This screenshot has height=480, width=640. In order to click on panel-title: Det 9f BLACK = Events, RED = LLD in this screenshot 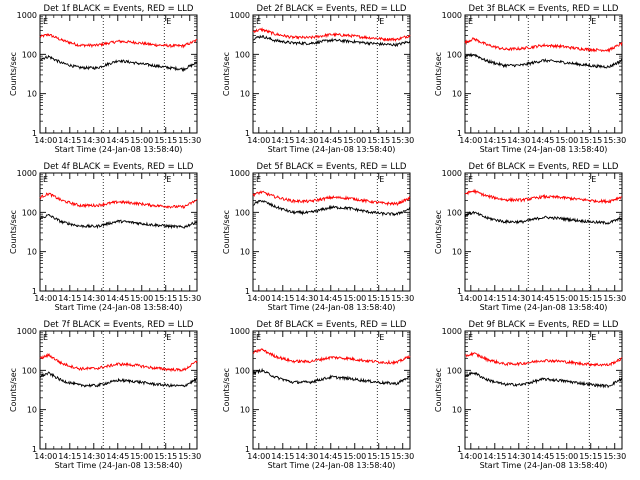, I will do `click(544, 325)`.